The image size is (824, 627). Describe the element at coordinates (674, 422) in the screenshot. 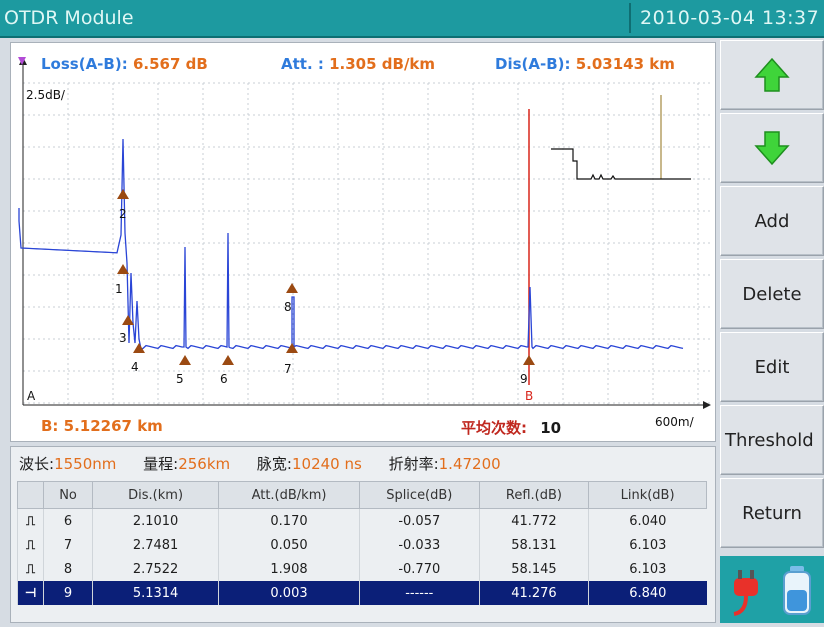

I see `x-scale-label: 600m/` at that location.